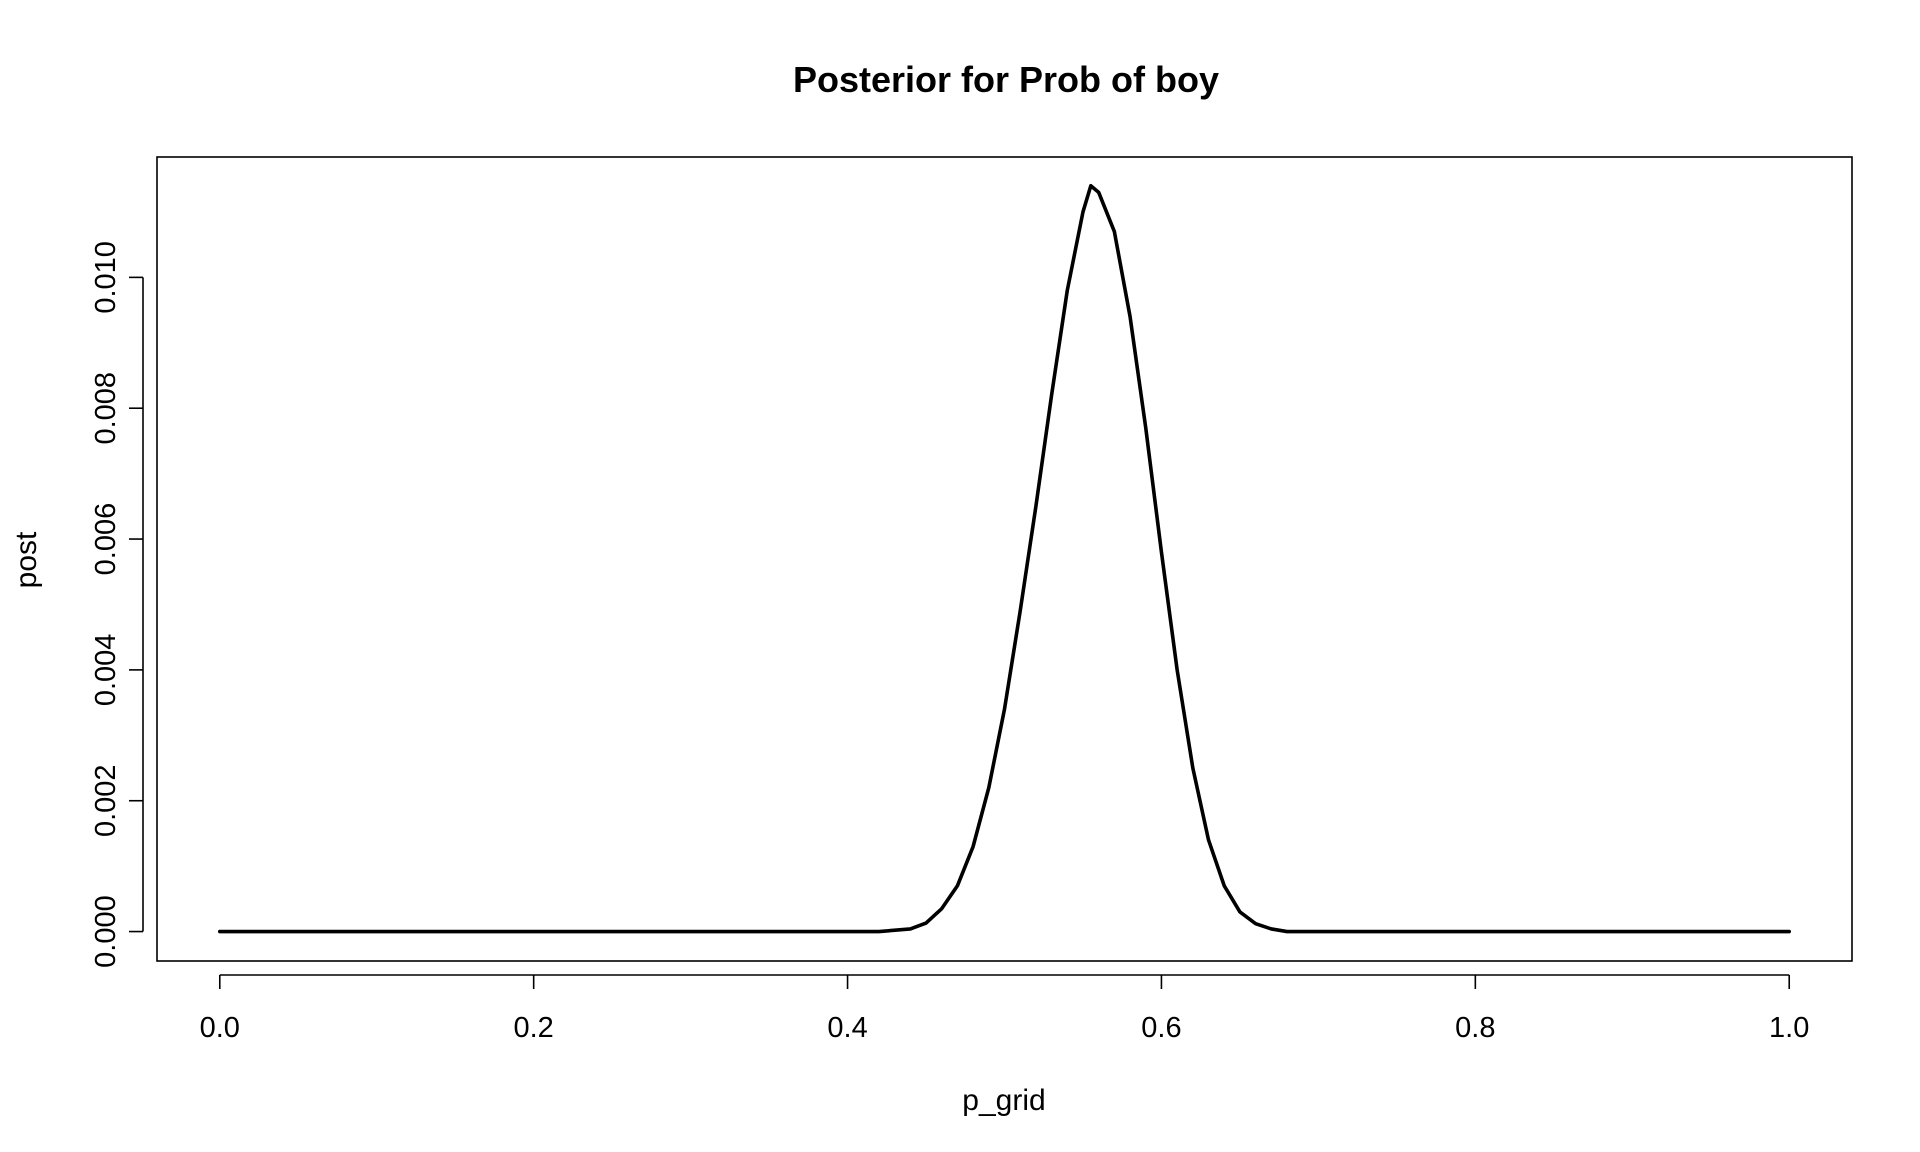 This screenshot has width=1920, height=1152. What do you see at coordinates (847, 1028) in the screenshot?
I see `x-tick-label: 0.4` at bounding box center [847, 1028].